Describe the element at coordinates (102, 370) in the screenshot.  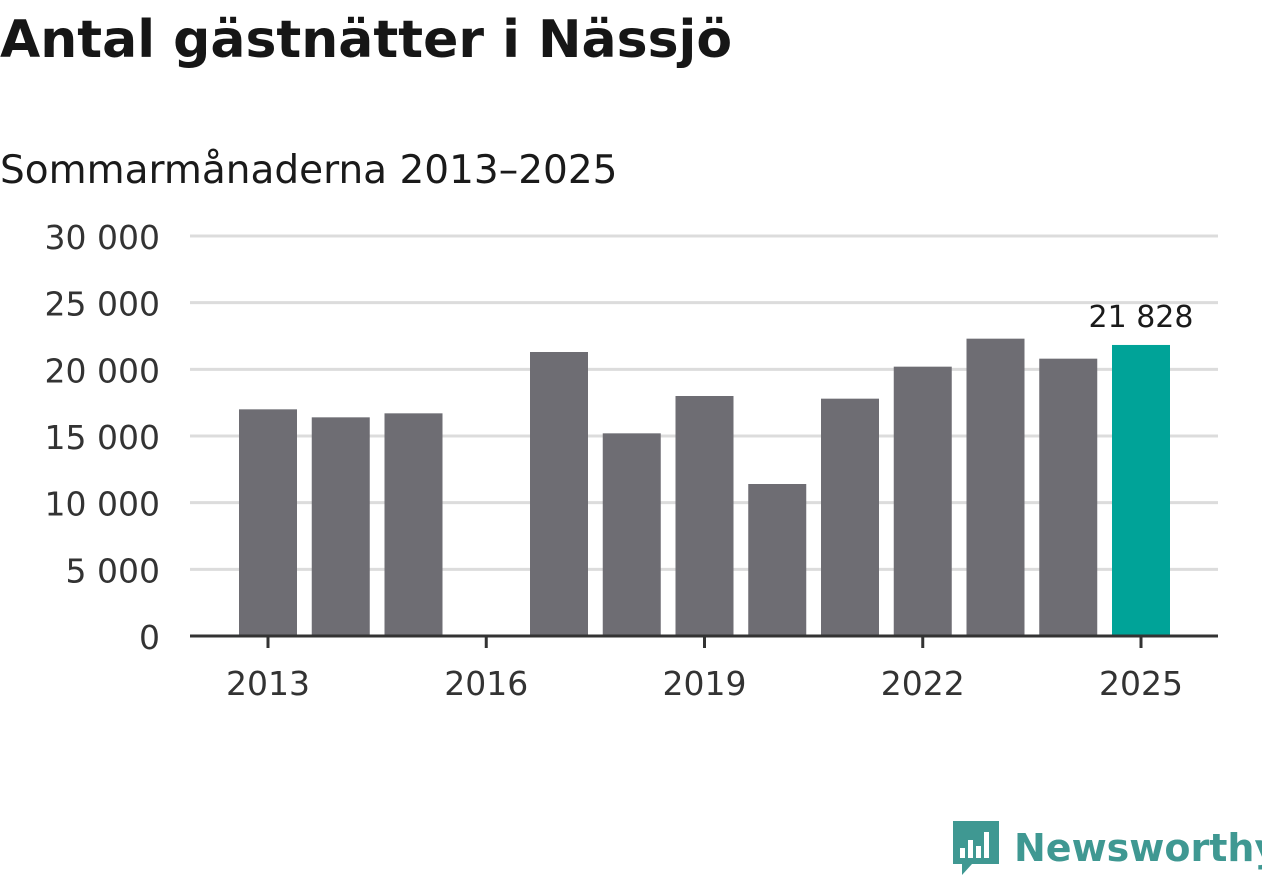
I see `y-tick-label: 20 000` at that location.